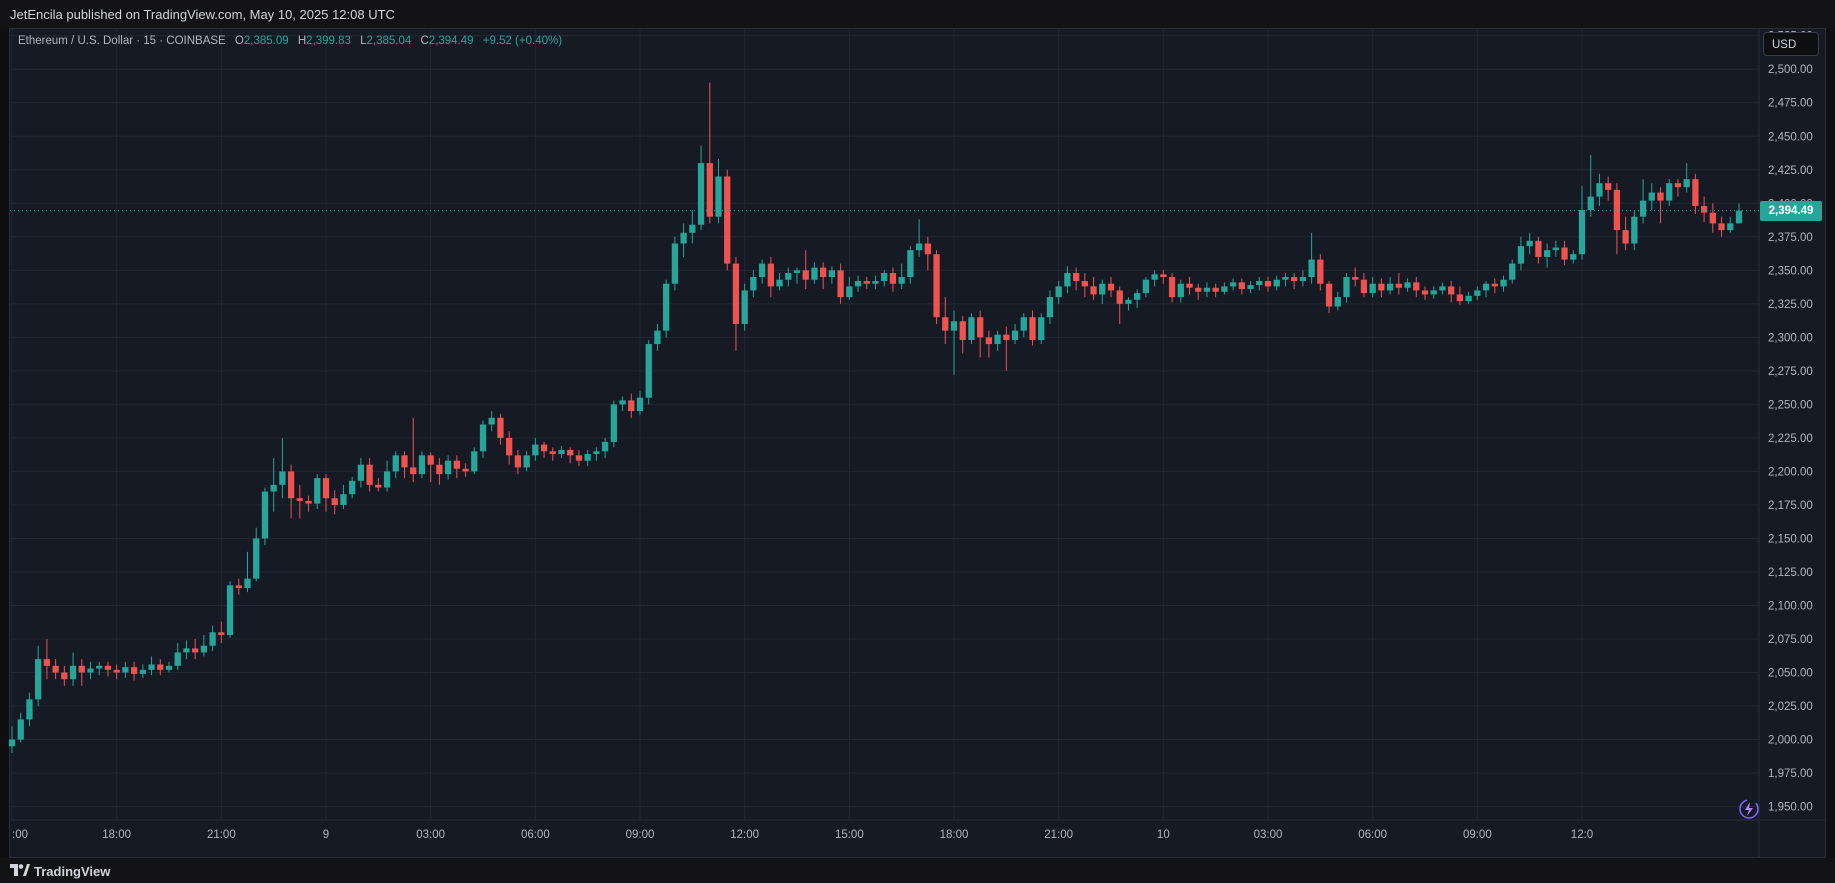 The height and width of the screenshot is (883, 1835). What do you see at coordinates (122, 41) in the screenshot?
I see `symbol-title: Ethereum / U.S. Dollar · 15 · COINBASE` at bounding box center [122, 41].